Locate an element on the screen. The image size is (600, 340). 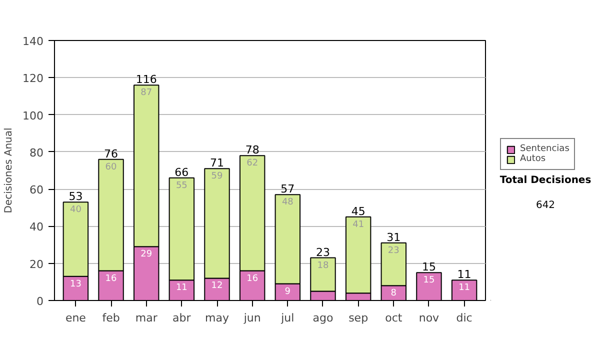
y-axis-title: Decisiones Anual is located at coordinates (9, 171).